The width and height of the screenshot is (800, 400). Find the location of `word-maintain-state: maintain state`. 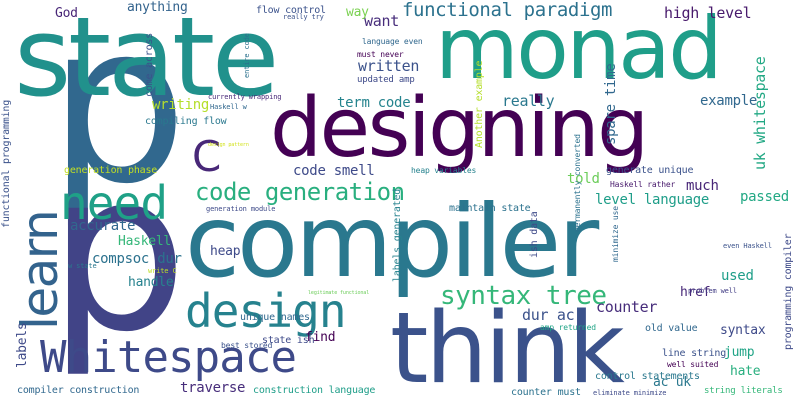

word-maintain-state: maintain state is located at coordinates (490, 208).